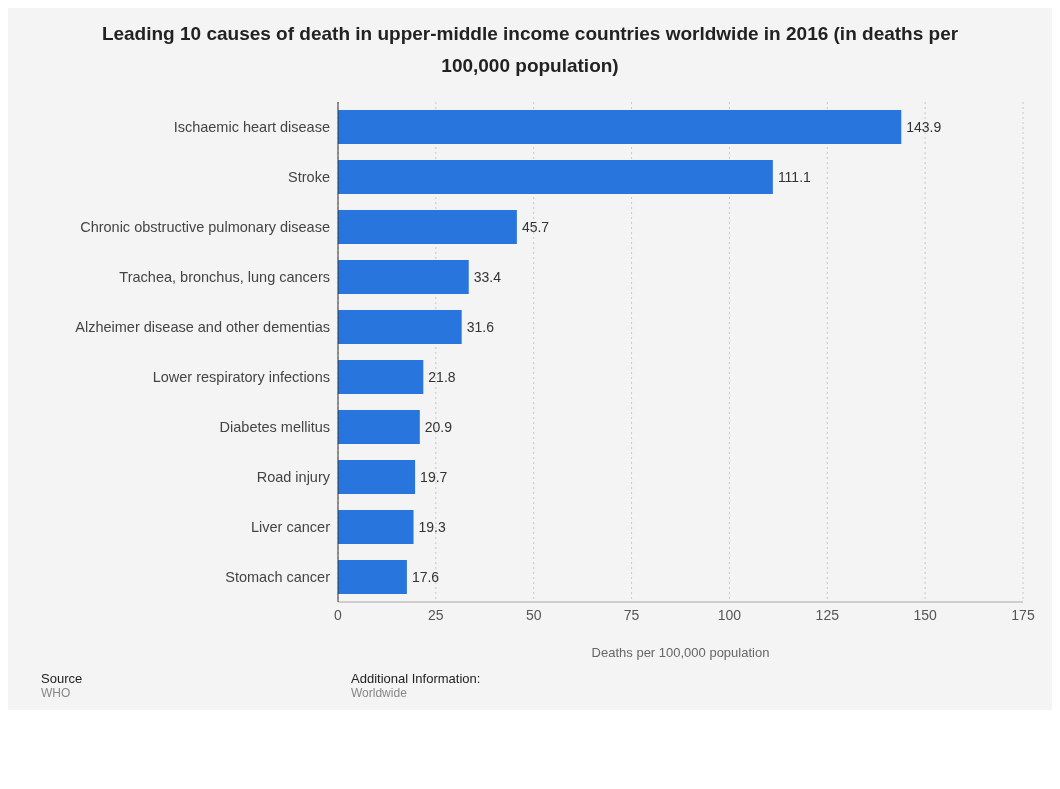  Describe the element at coordinates (680, 652) in the screenshot. I see `x-axis-title: Deaths per 100,000 population` at that location.